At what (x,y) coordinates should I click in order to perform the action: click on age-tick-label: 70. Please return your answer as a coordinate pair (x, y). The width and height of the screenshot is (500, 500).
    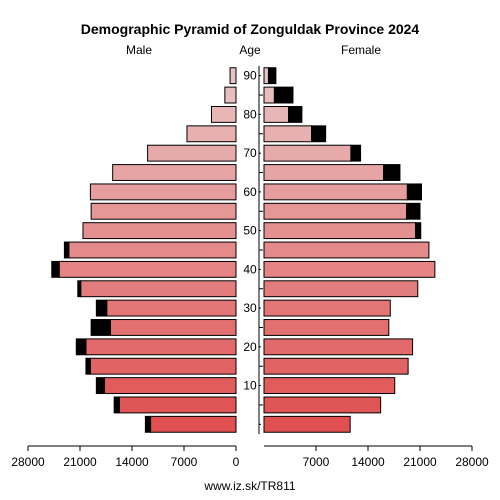
    Looking at the image, I should click on (250, 153).